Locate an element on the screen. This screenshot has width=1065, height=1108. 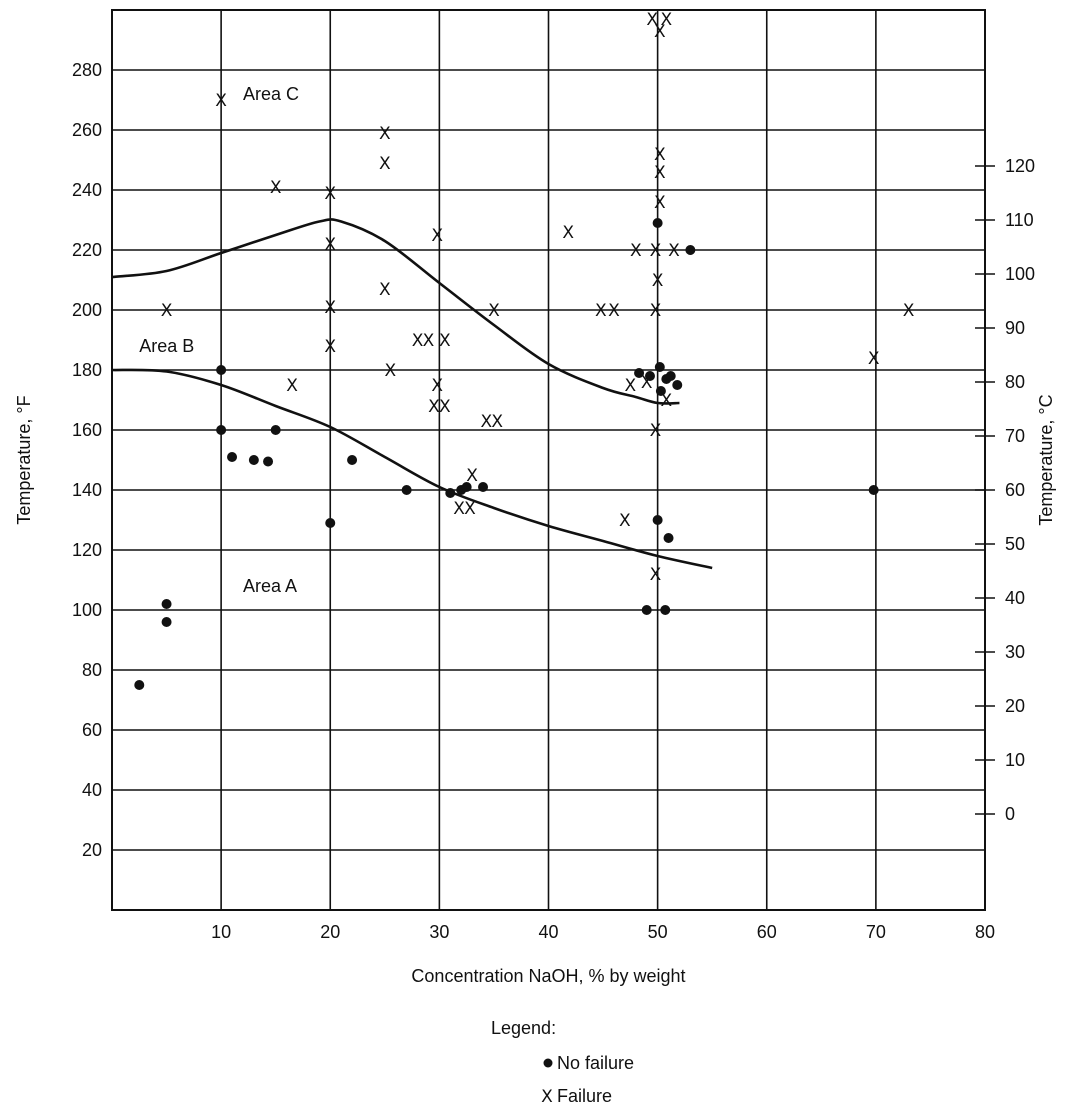
y-right-tick-label: 40 is located at coordinates (1015, 598).